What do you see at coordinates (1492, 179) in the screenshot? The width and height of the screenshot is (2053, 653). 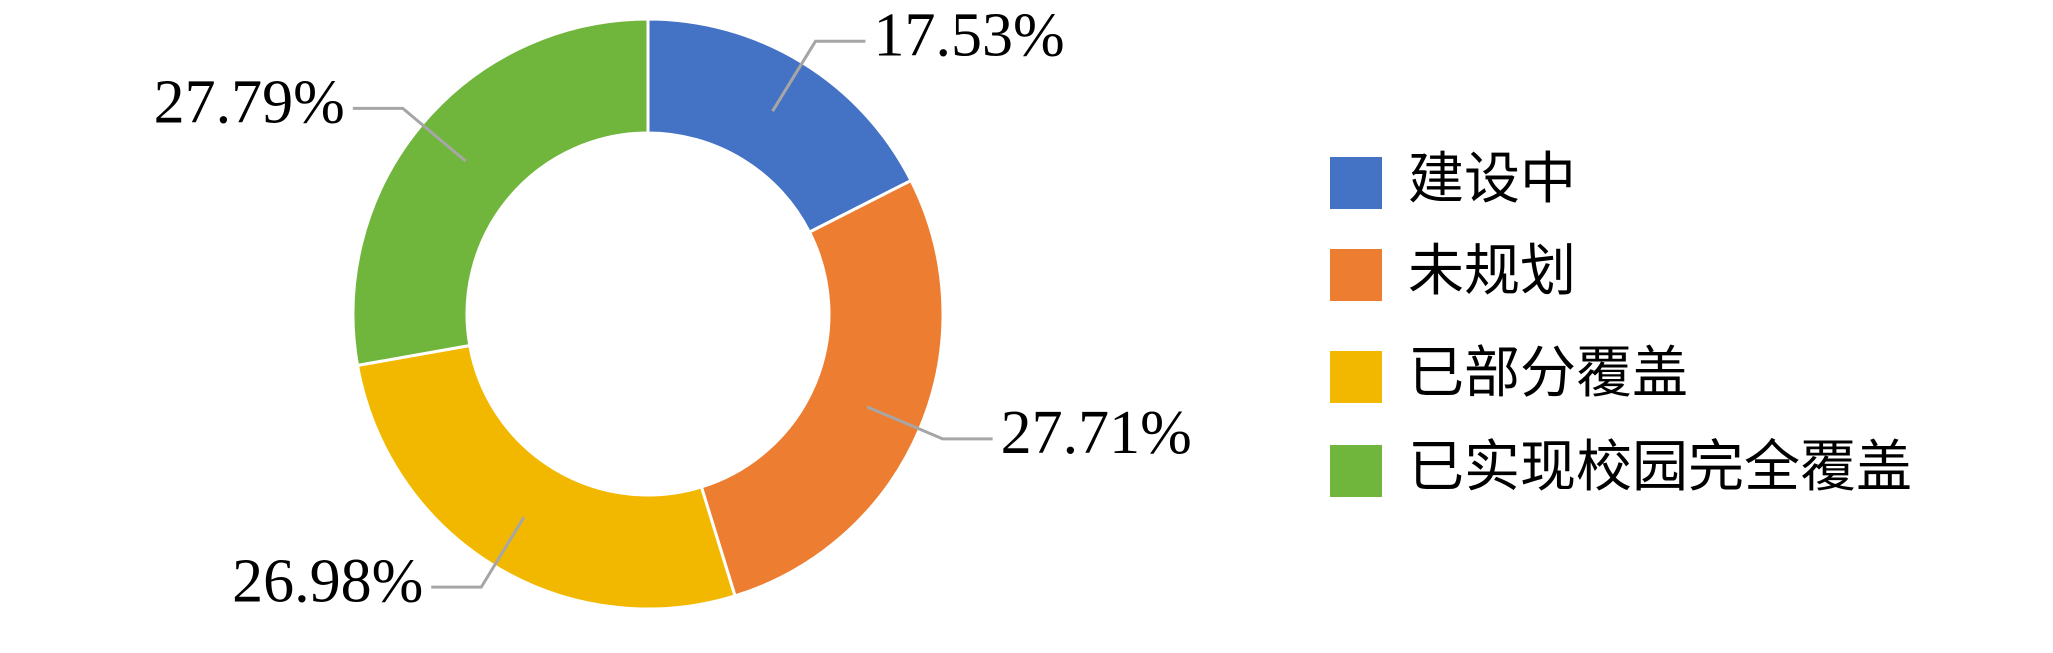 I see `legend-label: 建设中` at bounding box center [1492, 179].